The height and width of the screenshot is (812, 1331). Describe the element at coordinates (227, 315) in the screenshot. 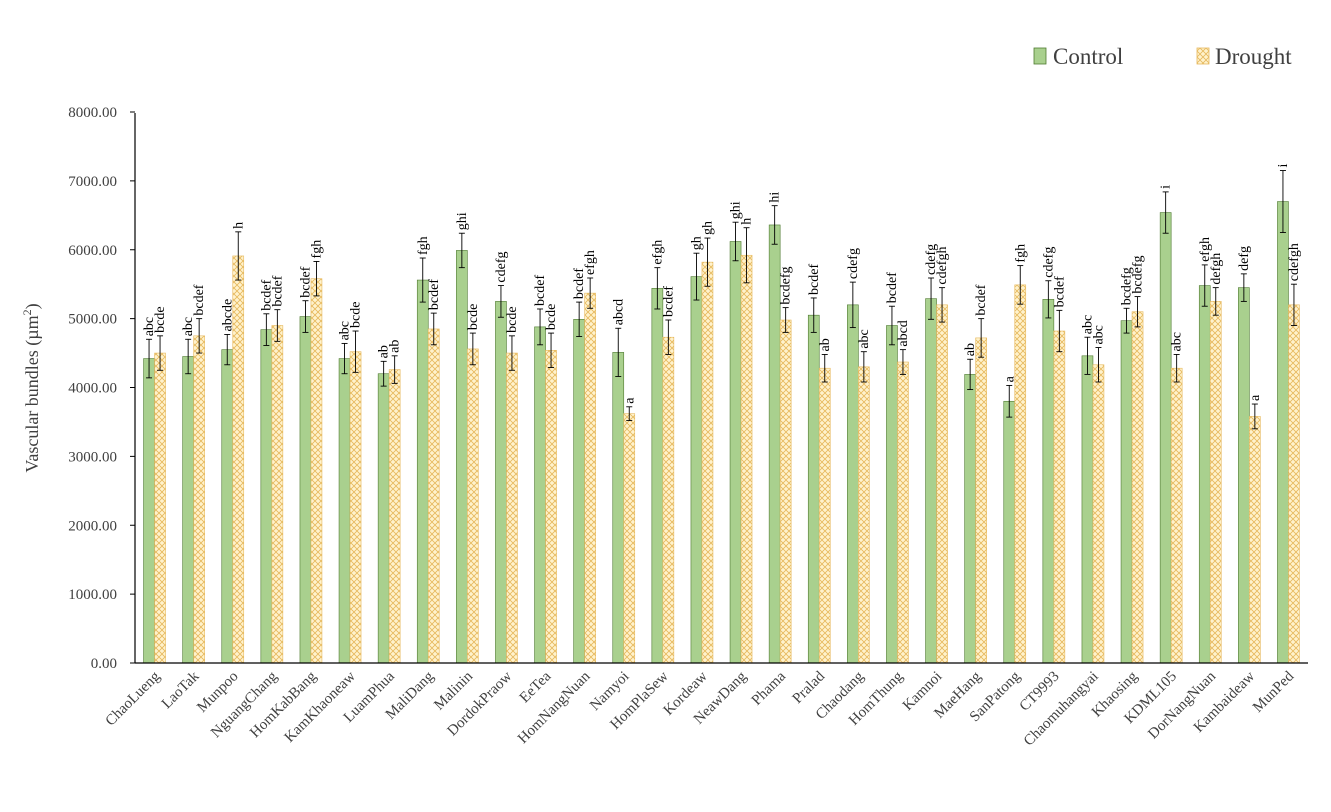

I see `significance-label: abcde` at that location.